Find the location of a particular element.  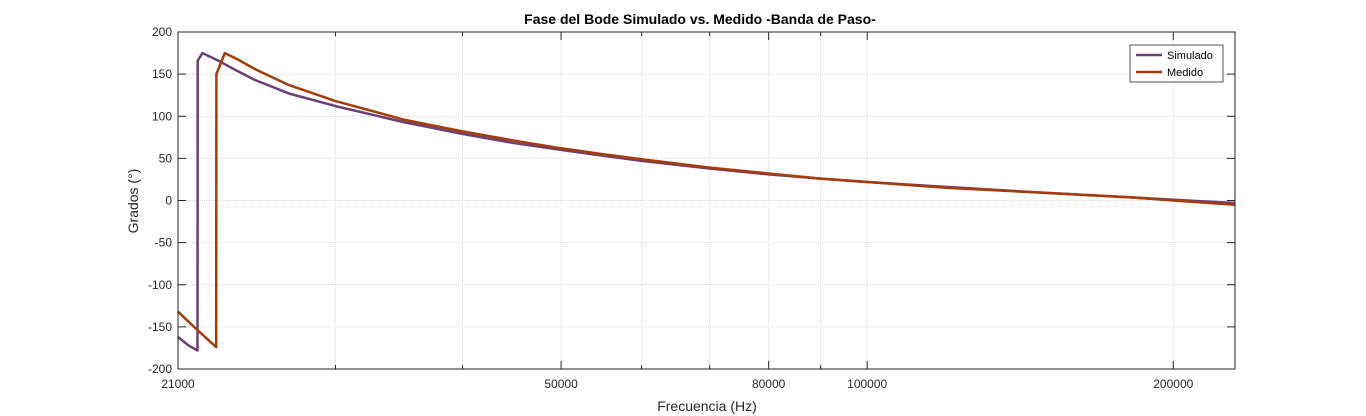

y-tick-label: 150 is located at coordinates (162, 74).